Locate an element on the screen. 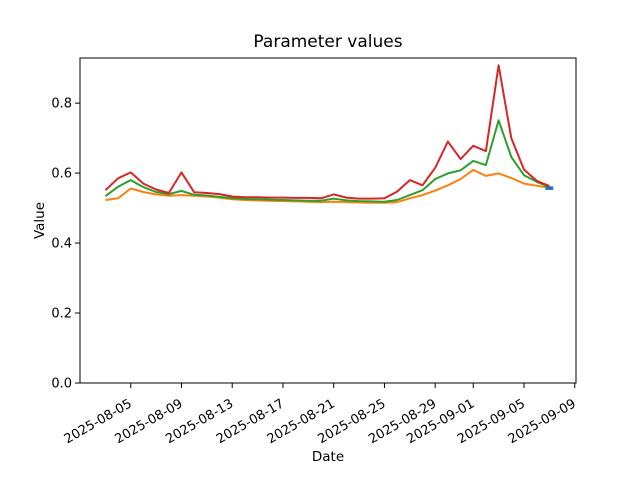  y-tick-label: 0.4 is located at coordinates (61, 244).